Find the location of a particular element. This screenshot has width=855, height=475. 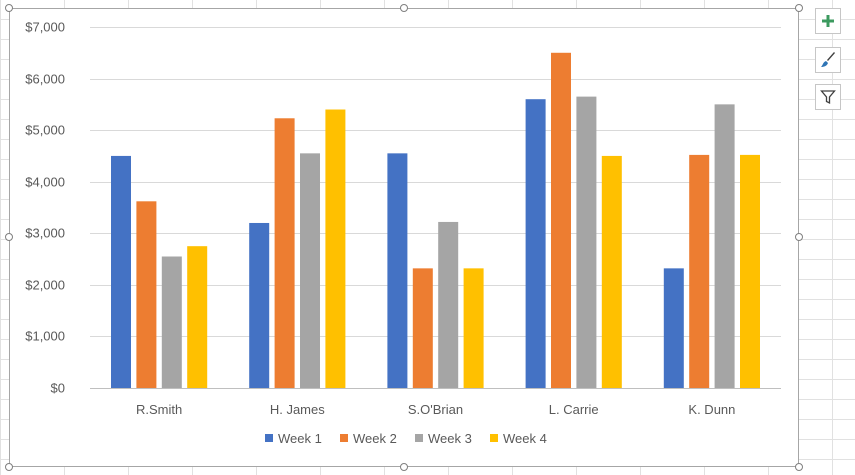

chart-elements-button is located at coordinates (828, 21).